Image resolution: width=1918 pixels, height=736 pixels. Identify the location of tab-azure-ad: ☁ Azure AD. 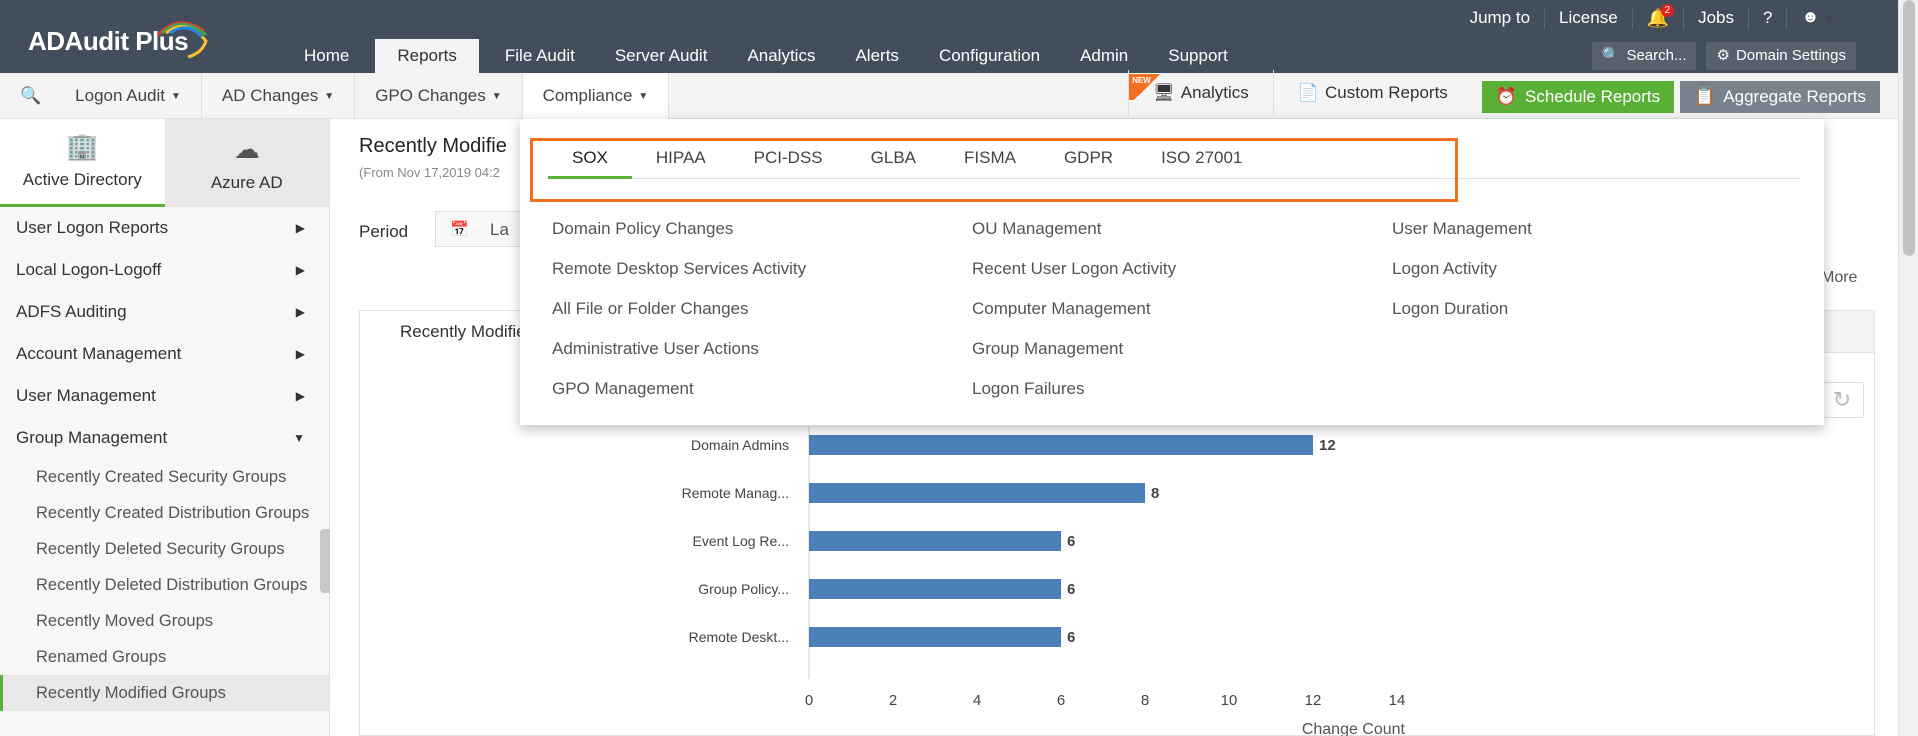
(246, 163).